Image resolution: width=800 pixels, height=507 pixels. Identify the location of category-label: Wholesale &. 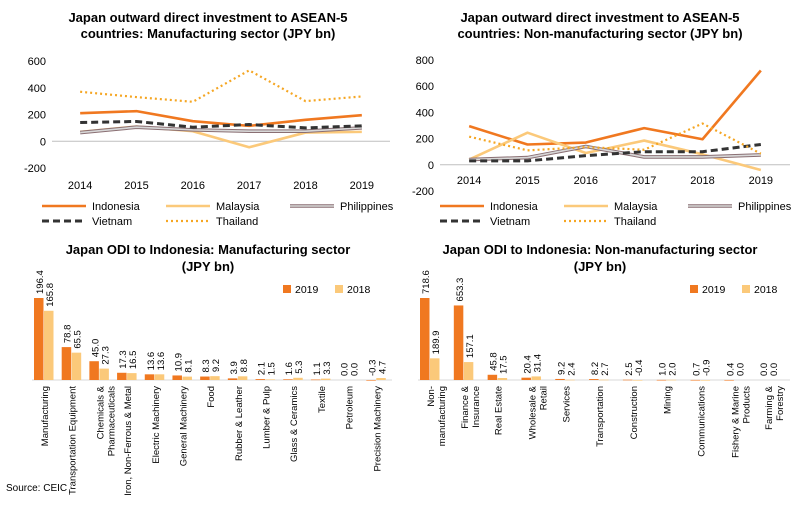
(532, 412).